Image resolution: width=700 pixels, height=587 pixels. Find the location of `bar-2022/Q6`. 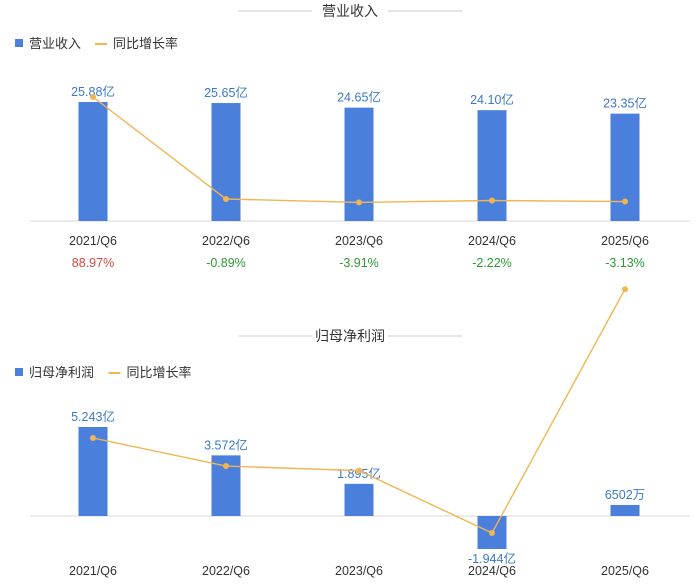

bar-2022/Q6 is located at coordinates (226, 162).